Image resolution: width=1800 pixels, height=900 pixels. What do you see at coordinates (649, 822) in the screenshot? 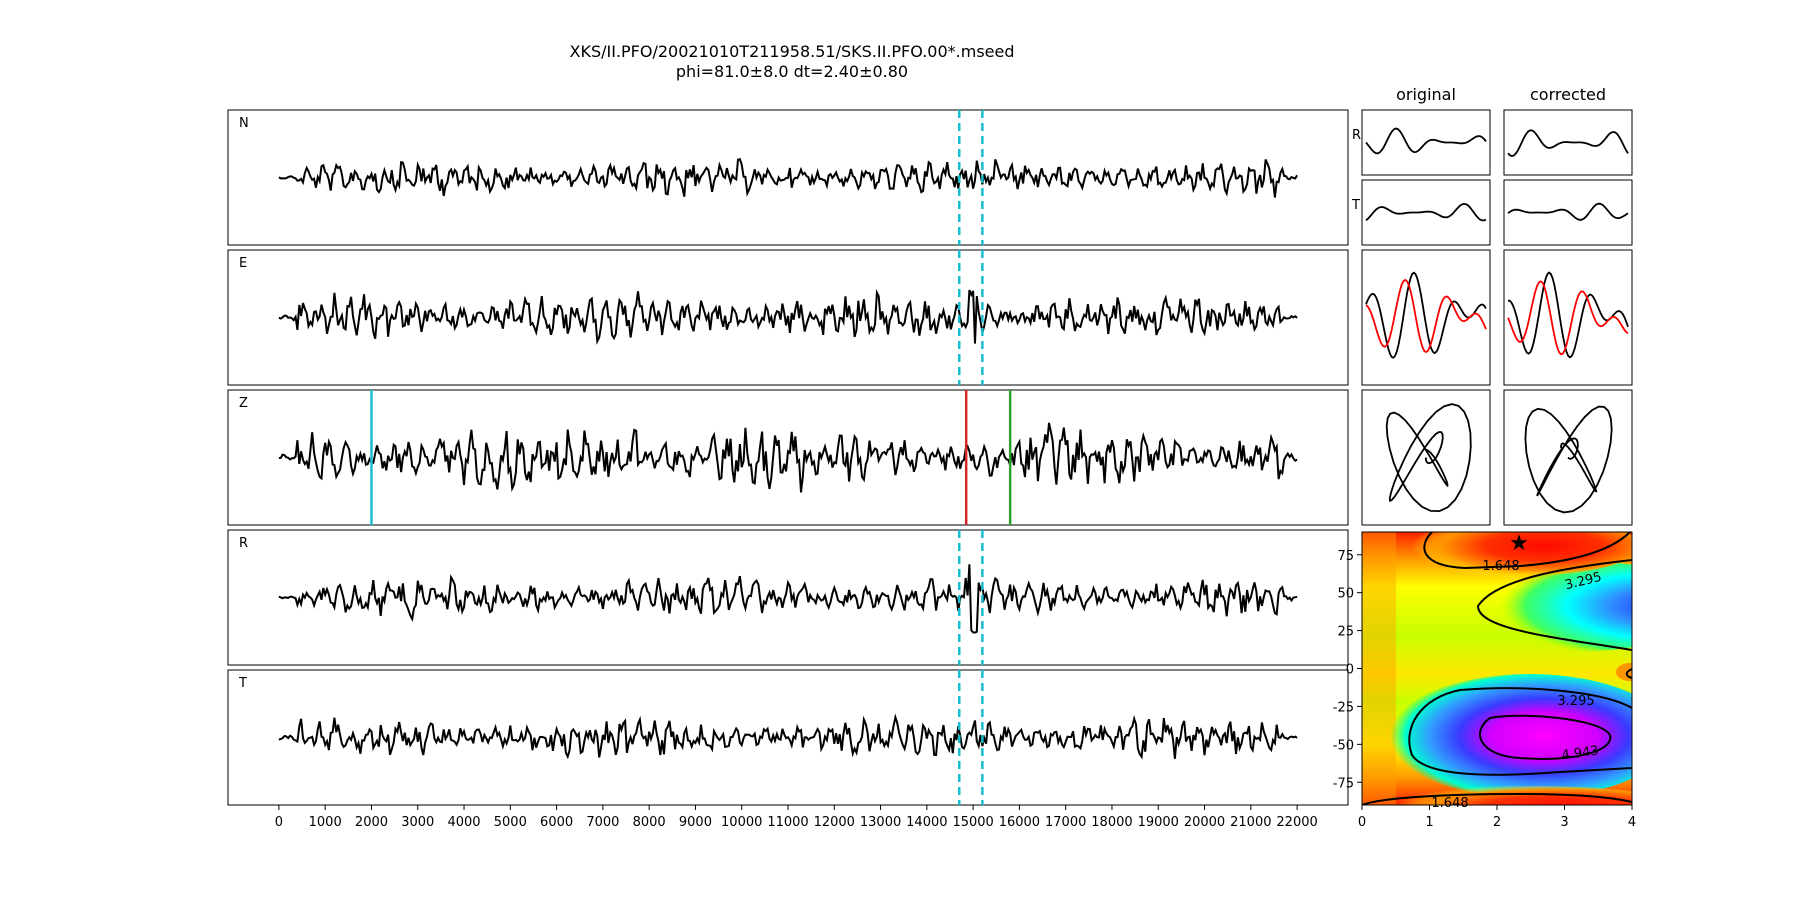
I see `x-tick-label: 8000` at bounding box center [649, 822].